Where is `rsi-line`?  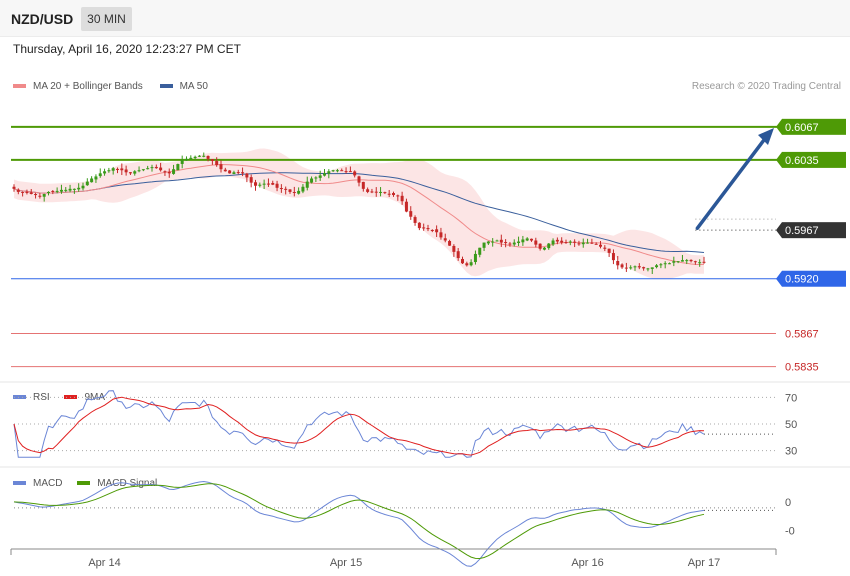
rsi-line is located at coordinates (359, 424).